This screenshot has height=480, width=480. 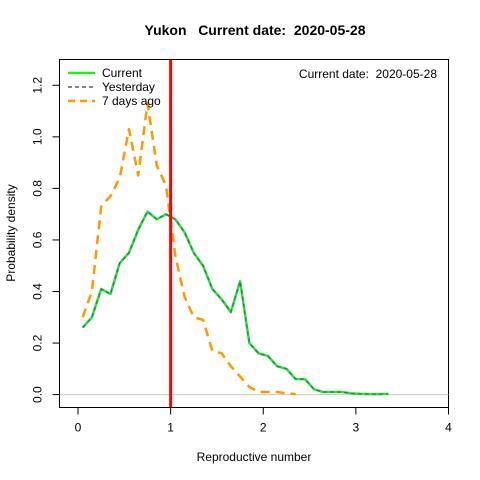 What do you see at coordinates (122, 73) in the screenshot?
I see `legend-label: Current` at bounding box center [122, 73].